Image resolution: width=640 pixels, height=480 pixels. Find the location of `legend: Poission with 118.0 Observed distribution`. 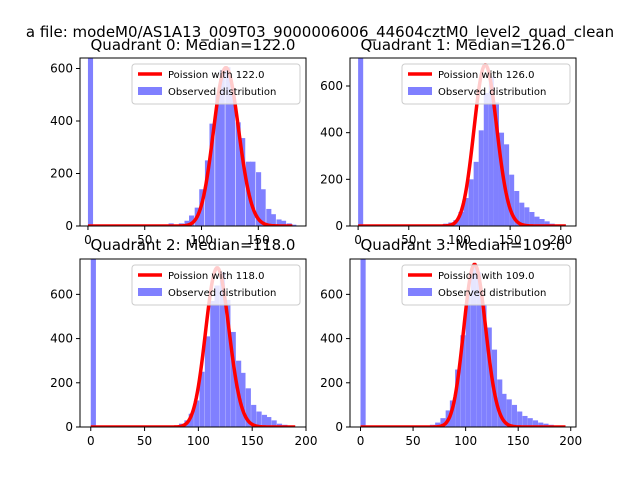

legend: Poission with 118.0 Observed distribution is located at coordinates (216, 285).